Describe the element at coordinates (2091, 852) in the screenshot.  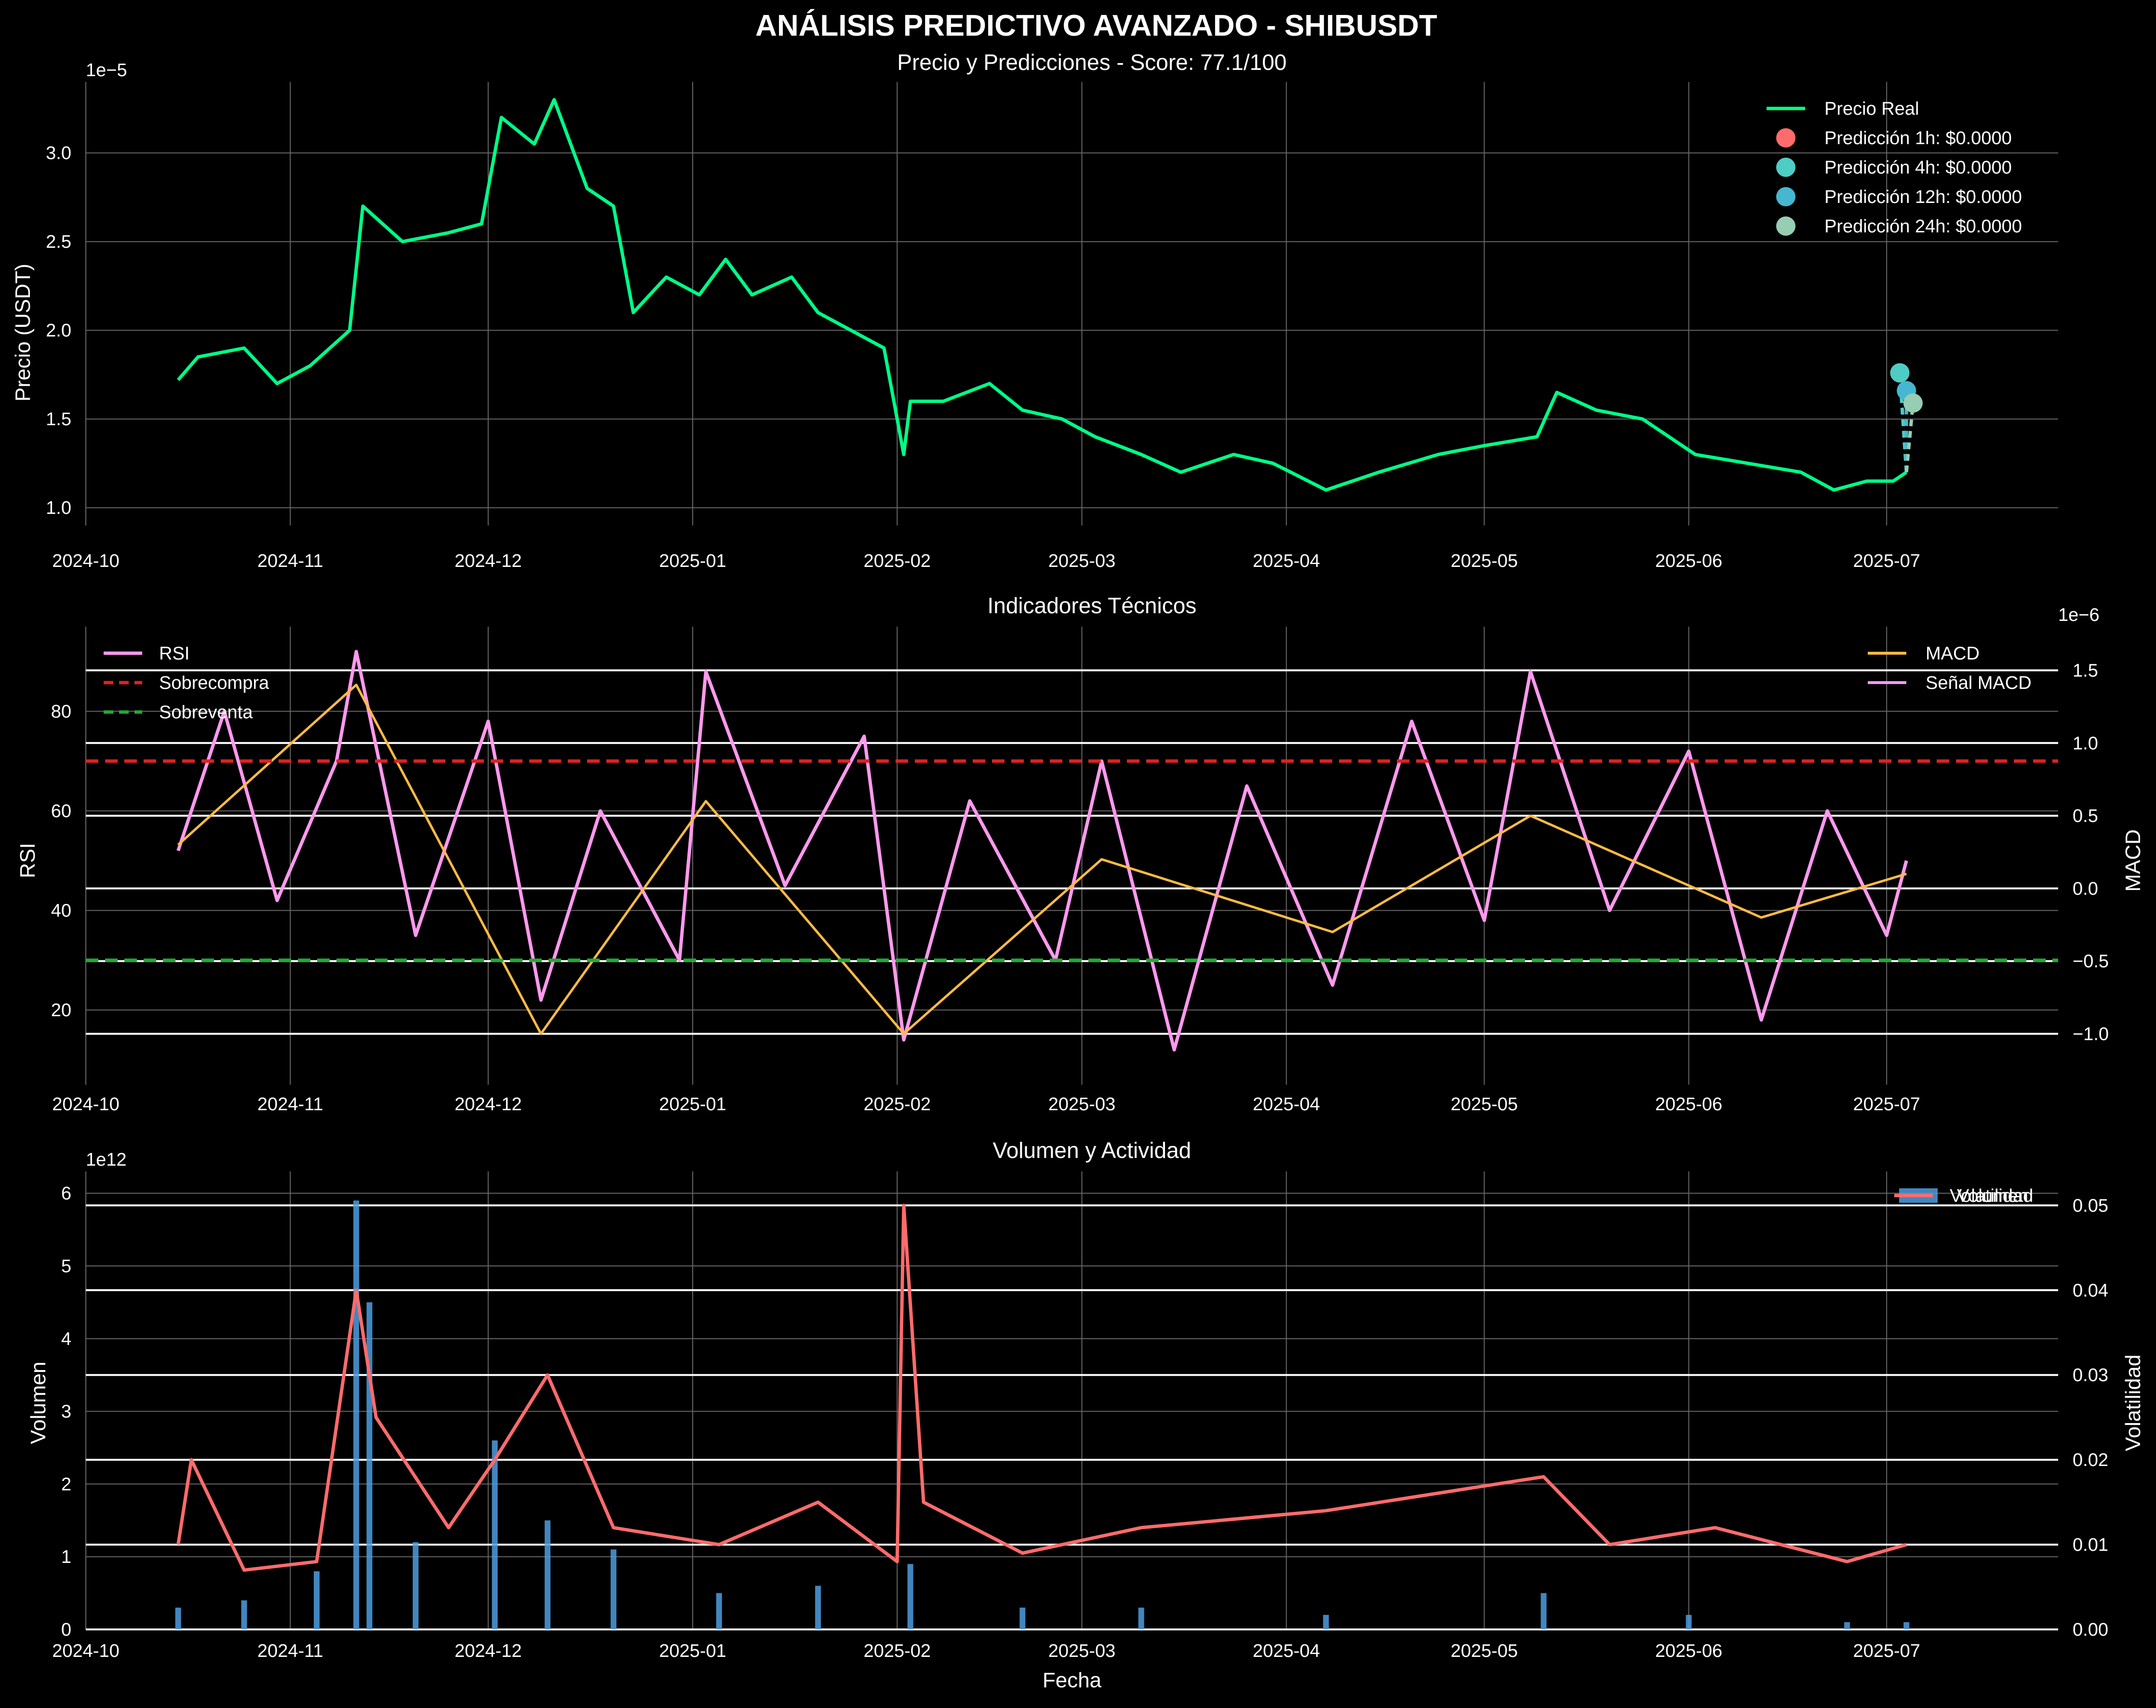
I see `macd-y-ticks: −1.0 −0.5 0.0 0.5 1.0 1.5` at that location.